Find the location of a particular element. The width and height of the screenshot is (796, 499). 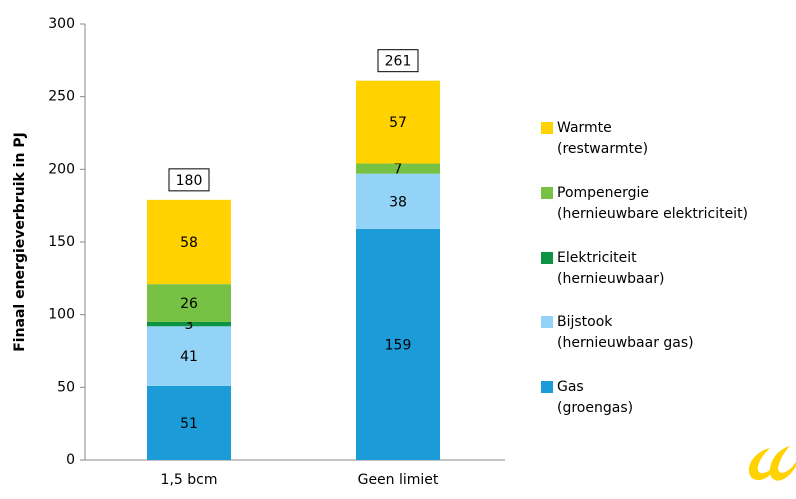

x-tick-label: Geen limiet is located at coordinates (398, 480).